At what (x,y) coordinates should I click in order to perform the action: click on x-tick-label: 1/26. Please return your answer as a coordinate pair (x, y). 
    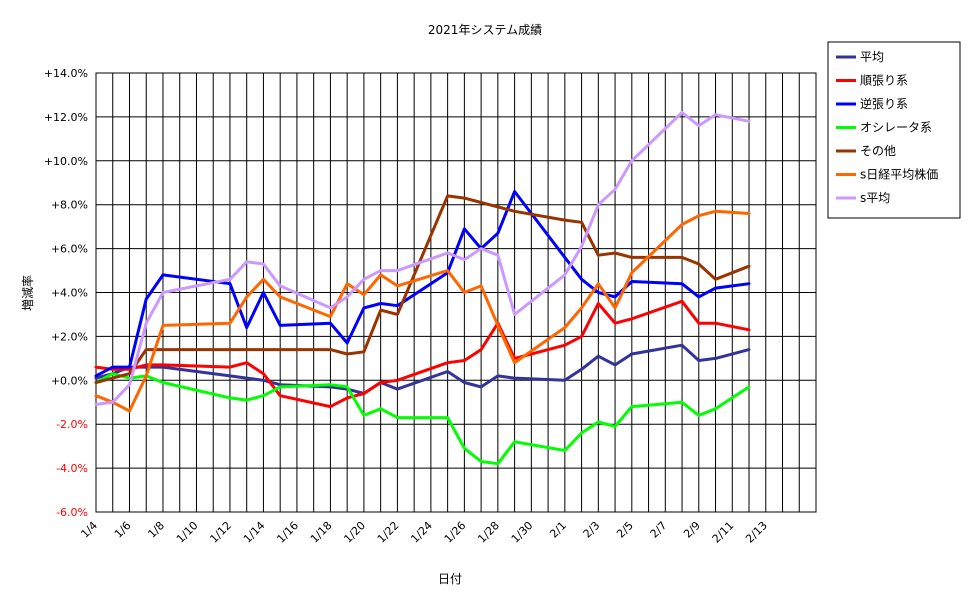
    Looking at the image, I should click on (455, 532).